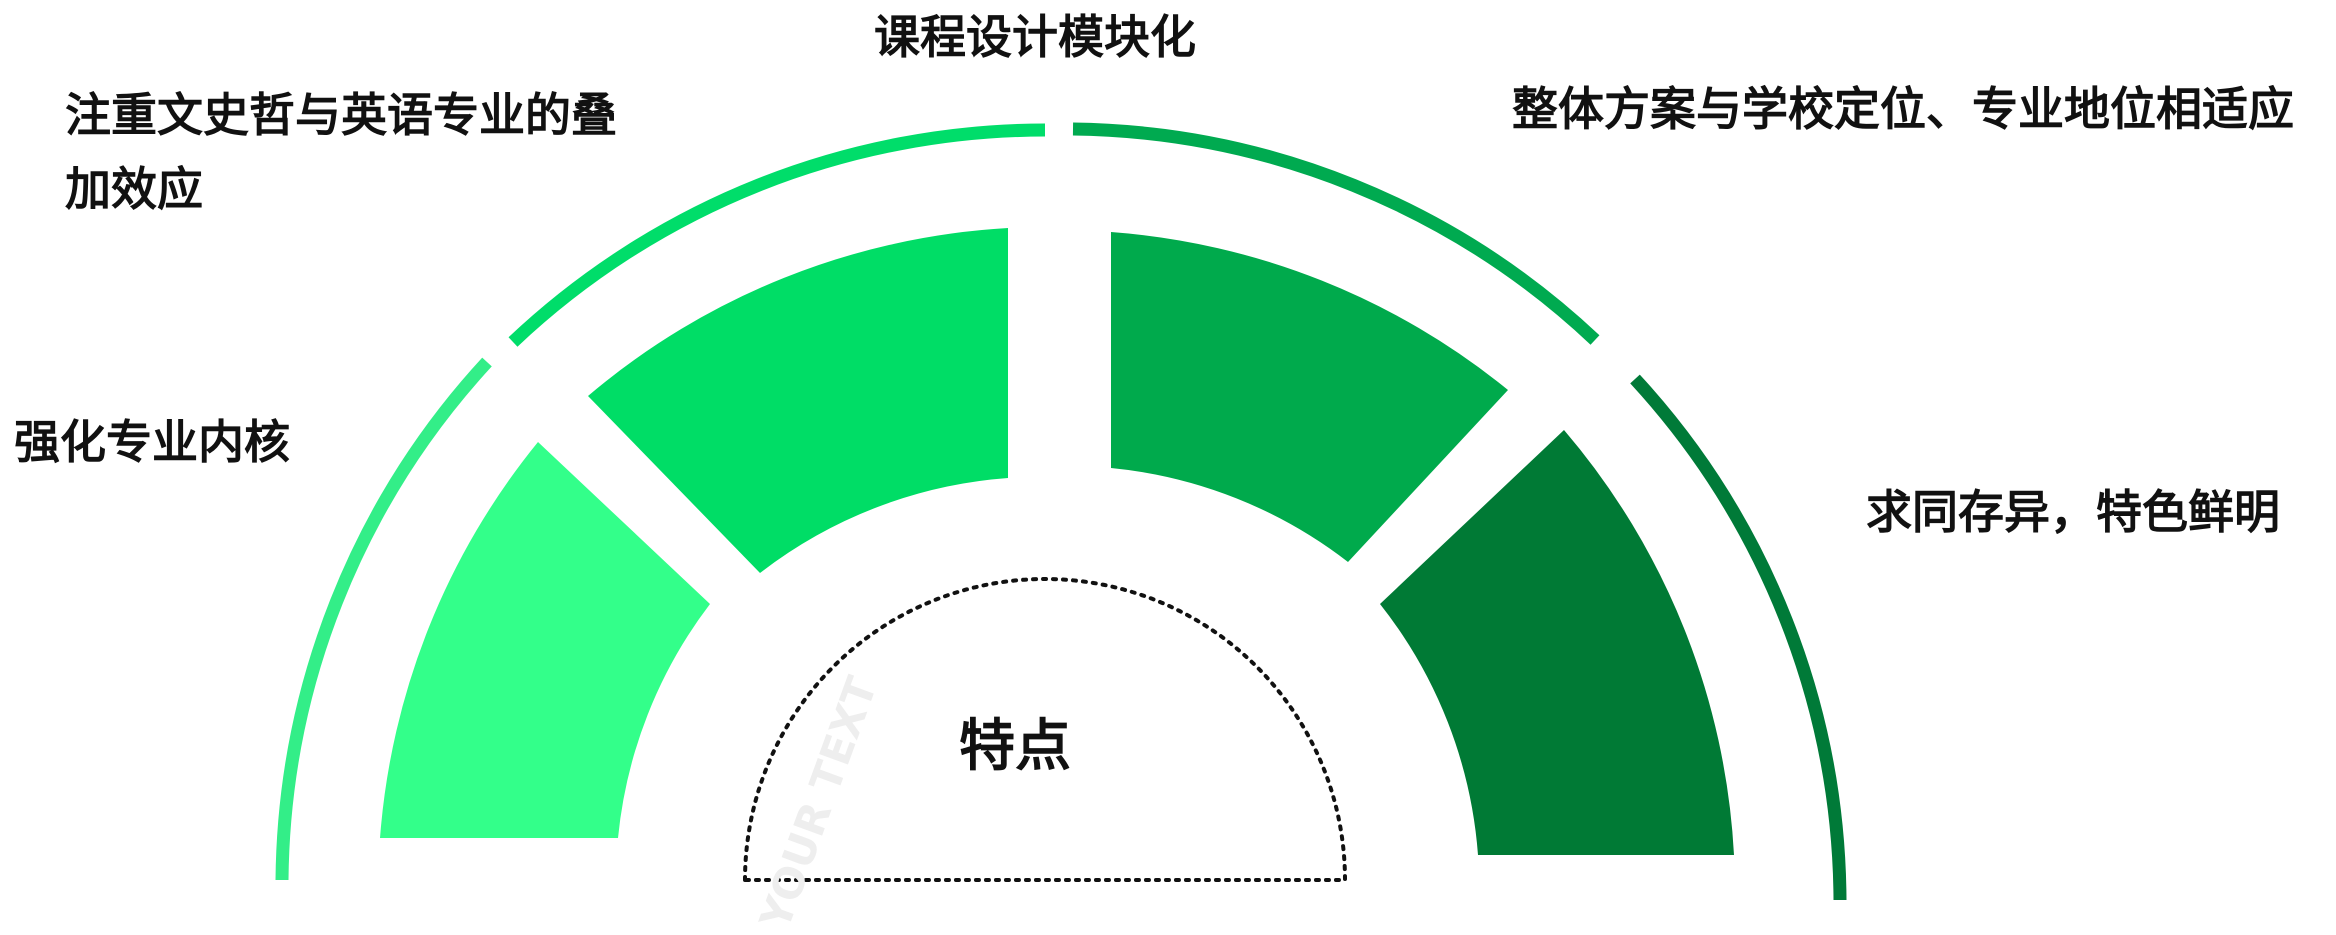 Image resolution: width=2336 pixels, height=935 pixels. Describe the element at coordinates (152, 442) in the screenshot. I see `label-left: 强化专业内核` at that location.